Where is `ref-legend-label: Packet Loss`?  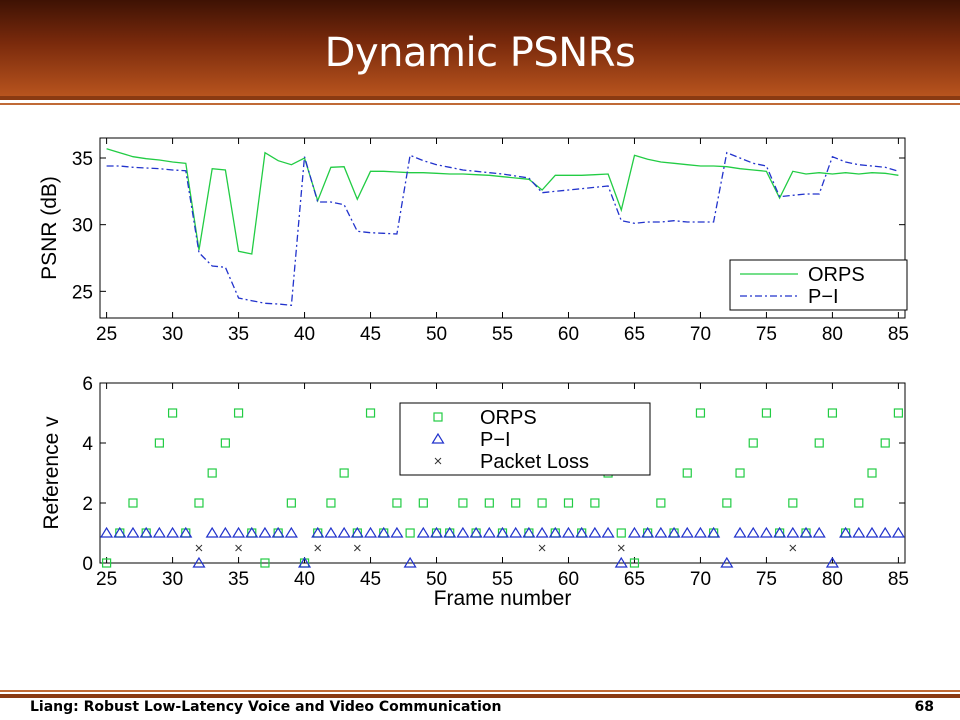
ref-legend-label: Packet Loss is located at coordinates (534, 462).